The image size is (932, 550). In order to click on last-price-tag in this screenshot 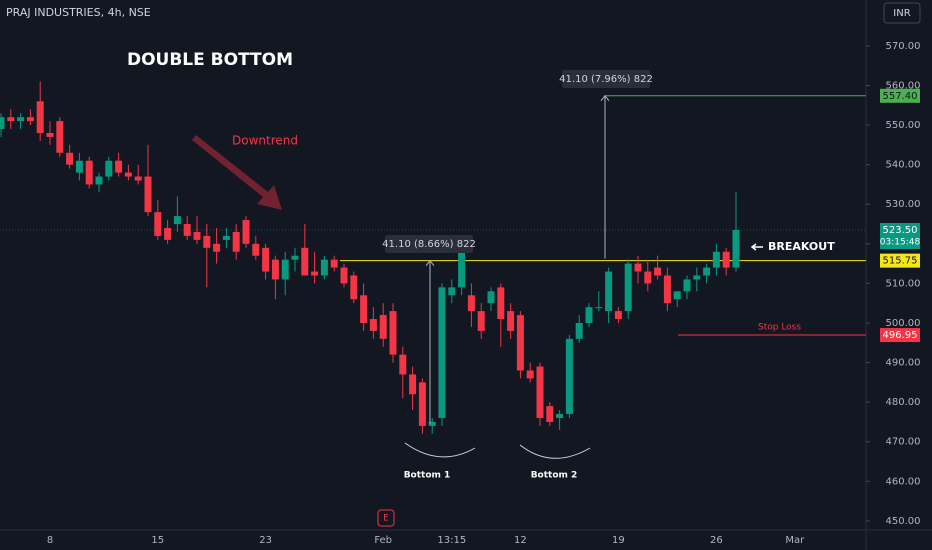, I will do `click(900, 235)`.